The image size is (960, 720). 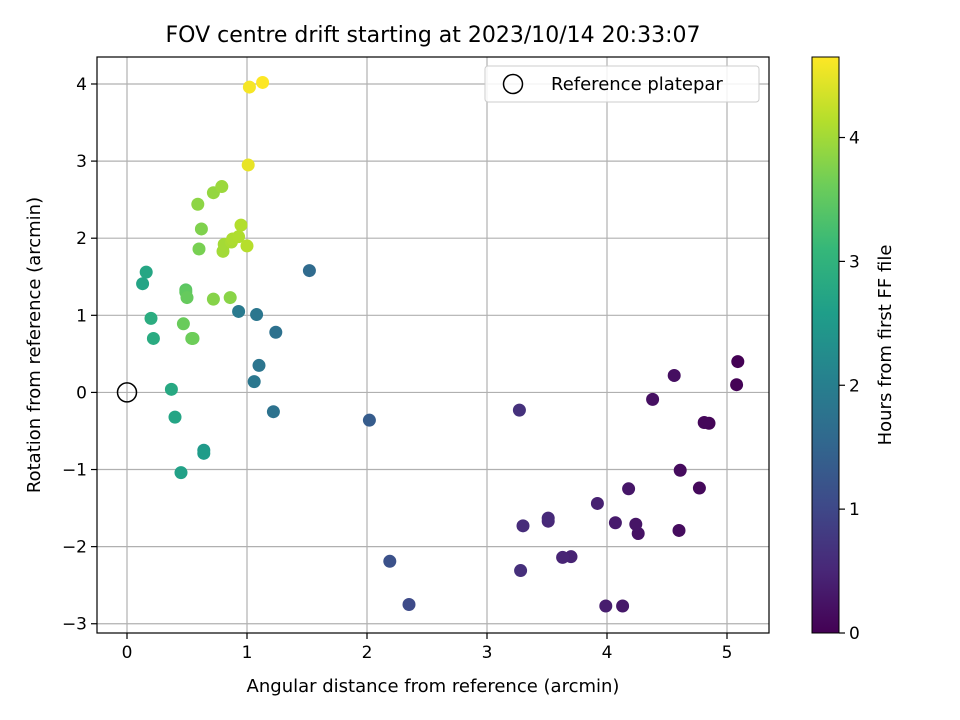 What do you see at coordinates (607, 653) in the screenshot?
I see `x-tick-label: 4` at bounding box center [607, 653].